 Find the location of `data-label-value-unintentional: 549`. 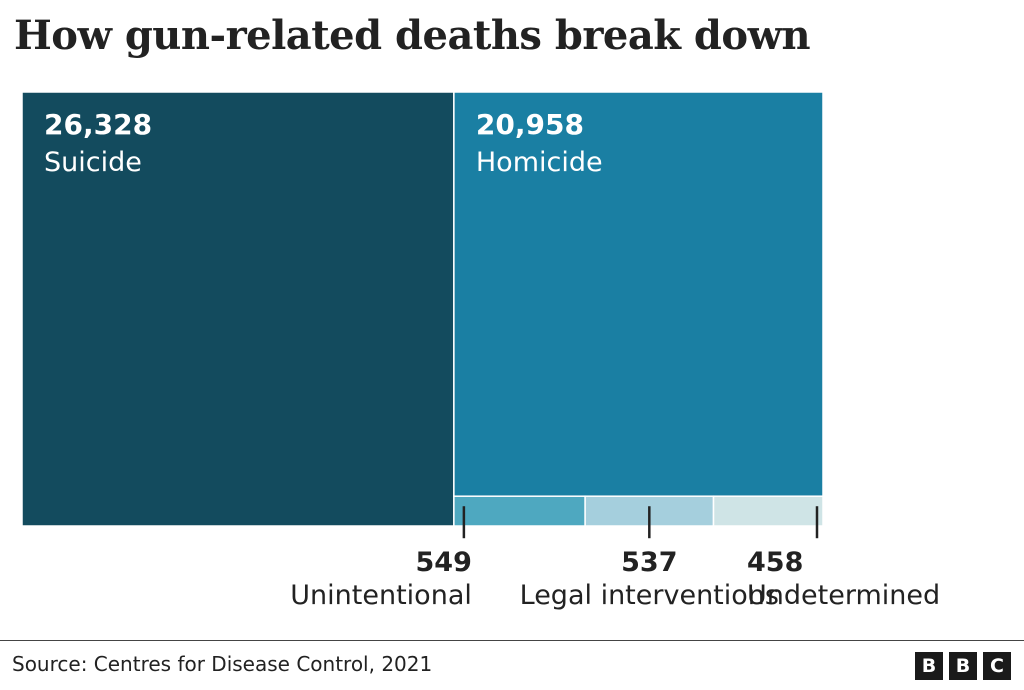

data-label-value-unintentional: 549 is located at coordinates (444, 562).